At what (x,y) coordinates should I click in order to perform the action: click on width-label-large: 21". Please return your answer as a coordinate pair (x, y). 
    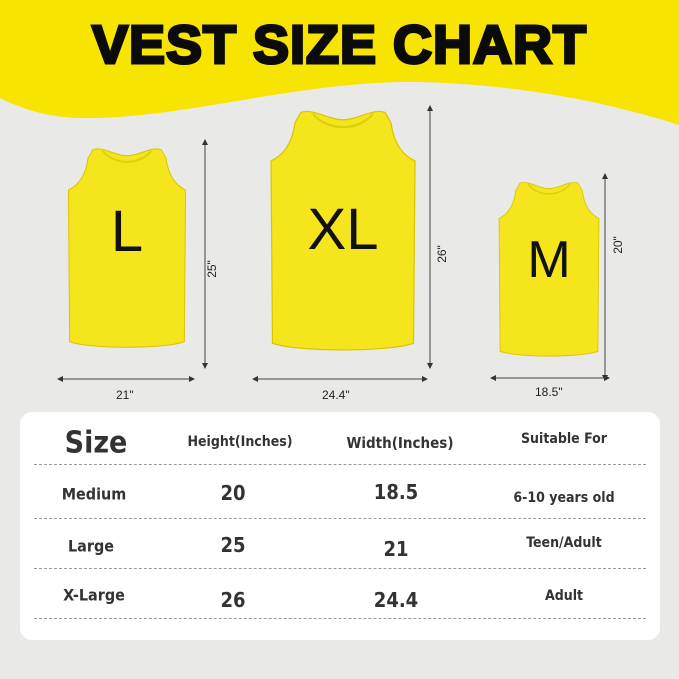
    Looking at the image, I should click on (125, 395).